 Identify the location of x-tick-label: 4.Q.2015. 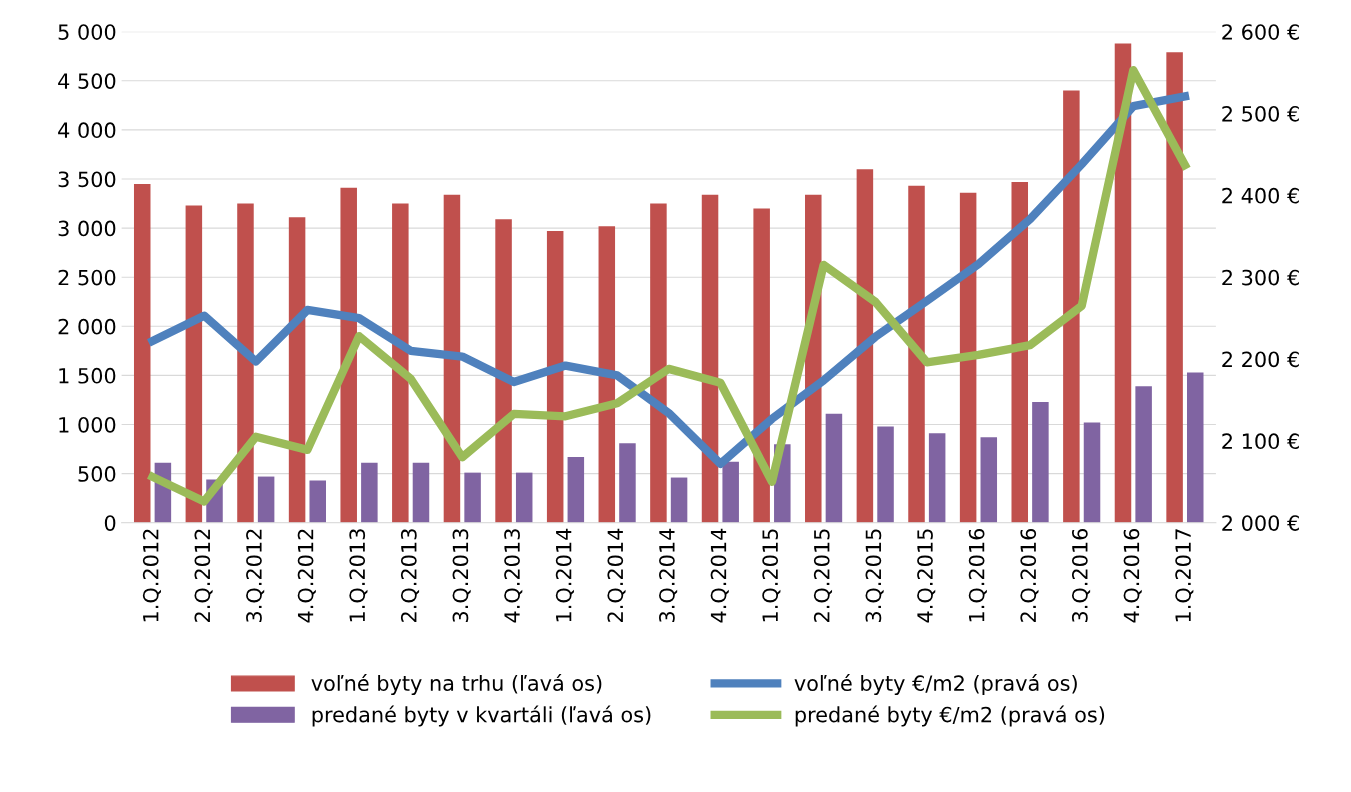
(926, 576).